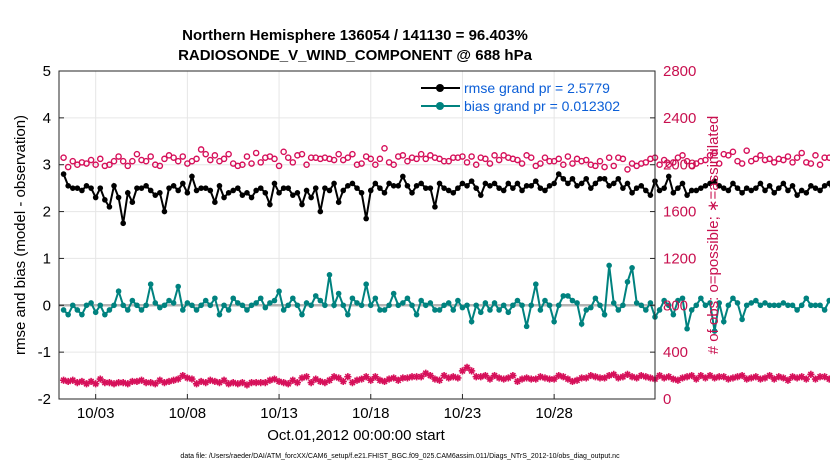  What do you see at coordinates (47, 305) in the screenshot?
I see `left-tick-label: 0` at bounding box center [47, 305].